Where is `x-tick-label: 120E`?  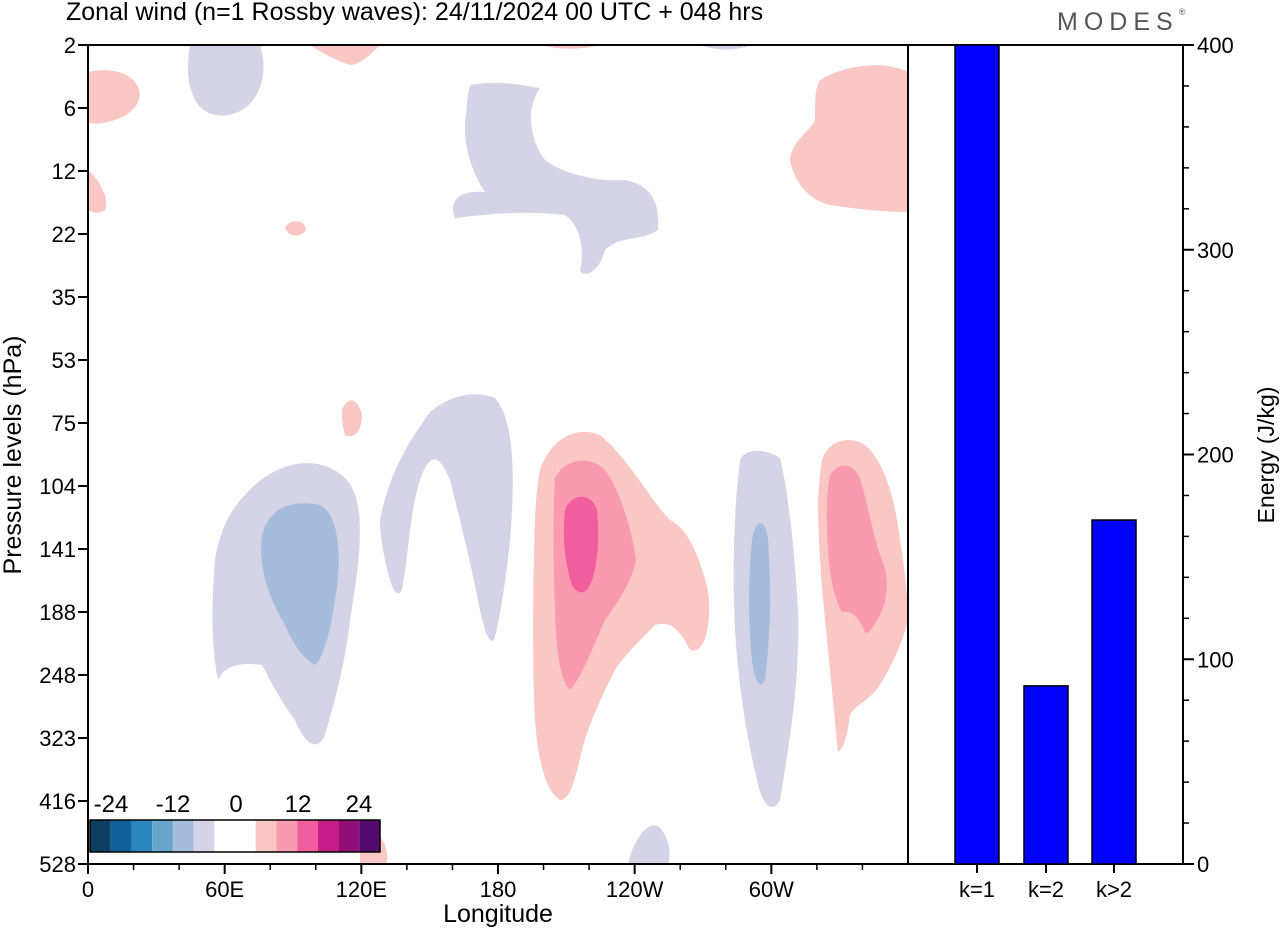
x-tick-label: 120E is located at coordinates (361, 889).